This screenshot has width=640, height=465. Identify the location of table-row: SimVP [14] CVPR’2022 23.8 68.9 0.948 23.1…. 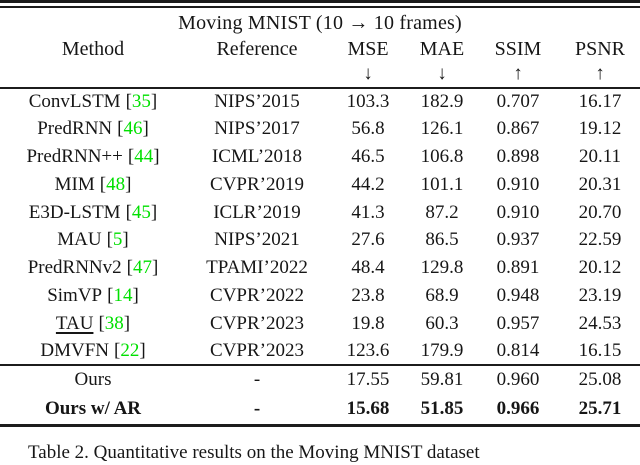
(320, 296).